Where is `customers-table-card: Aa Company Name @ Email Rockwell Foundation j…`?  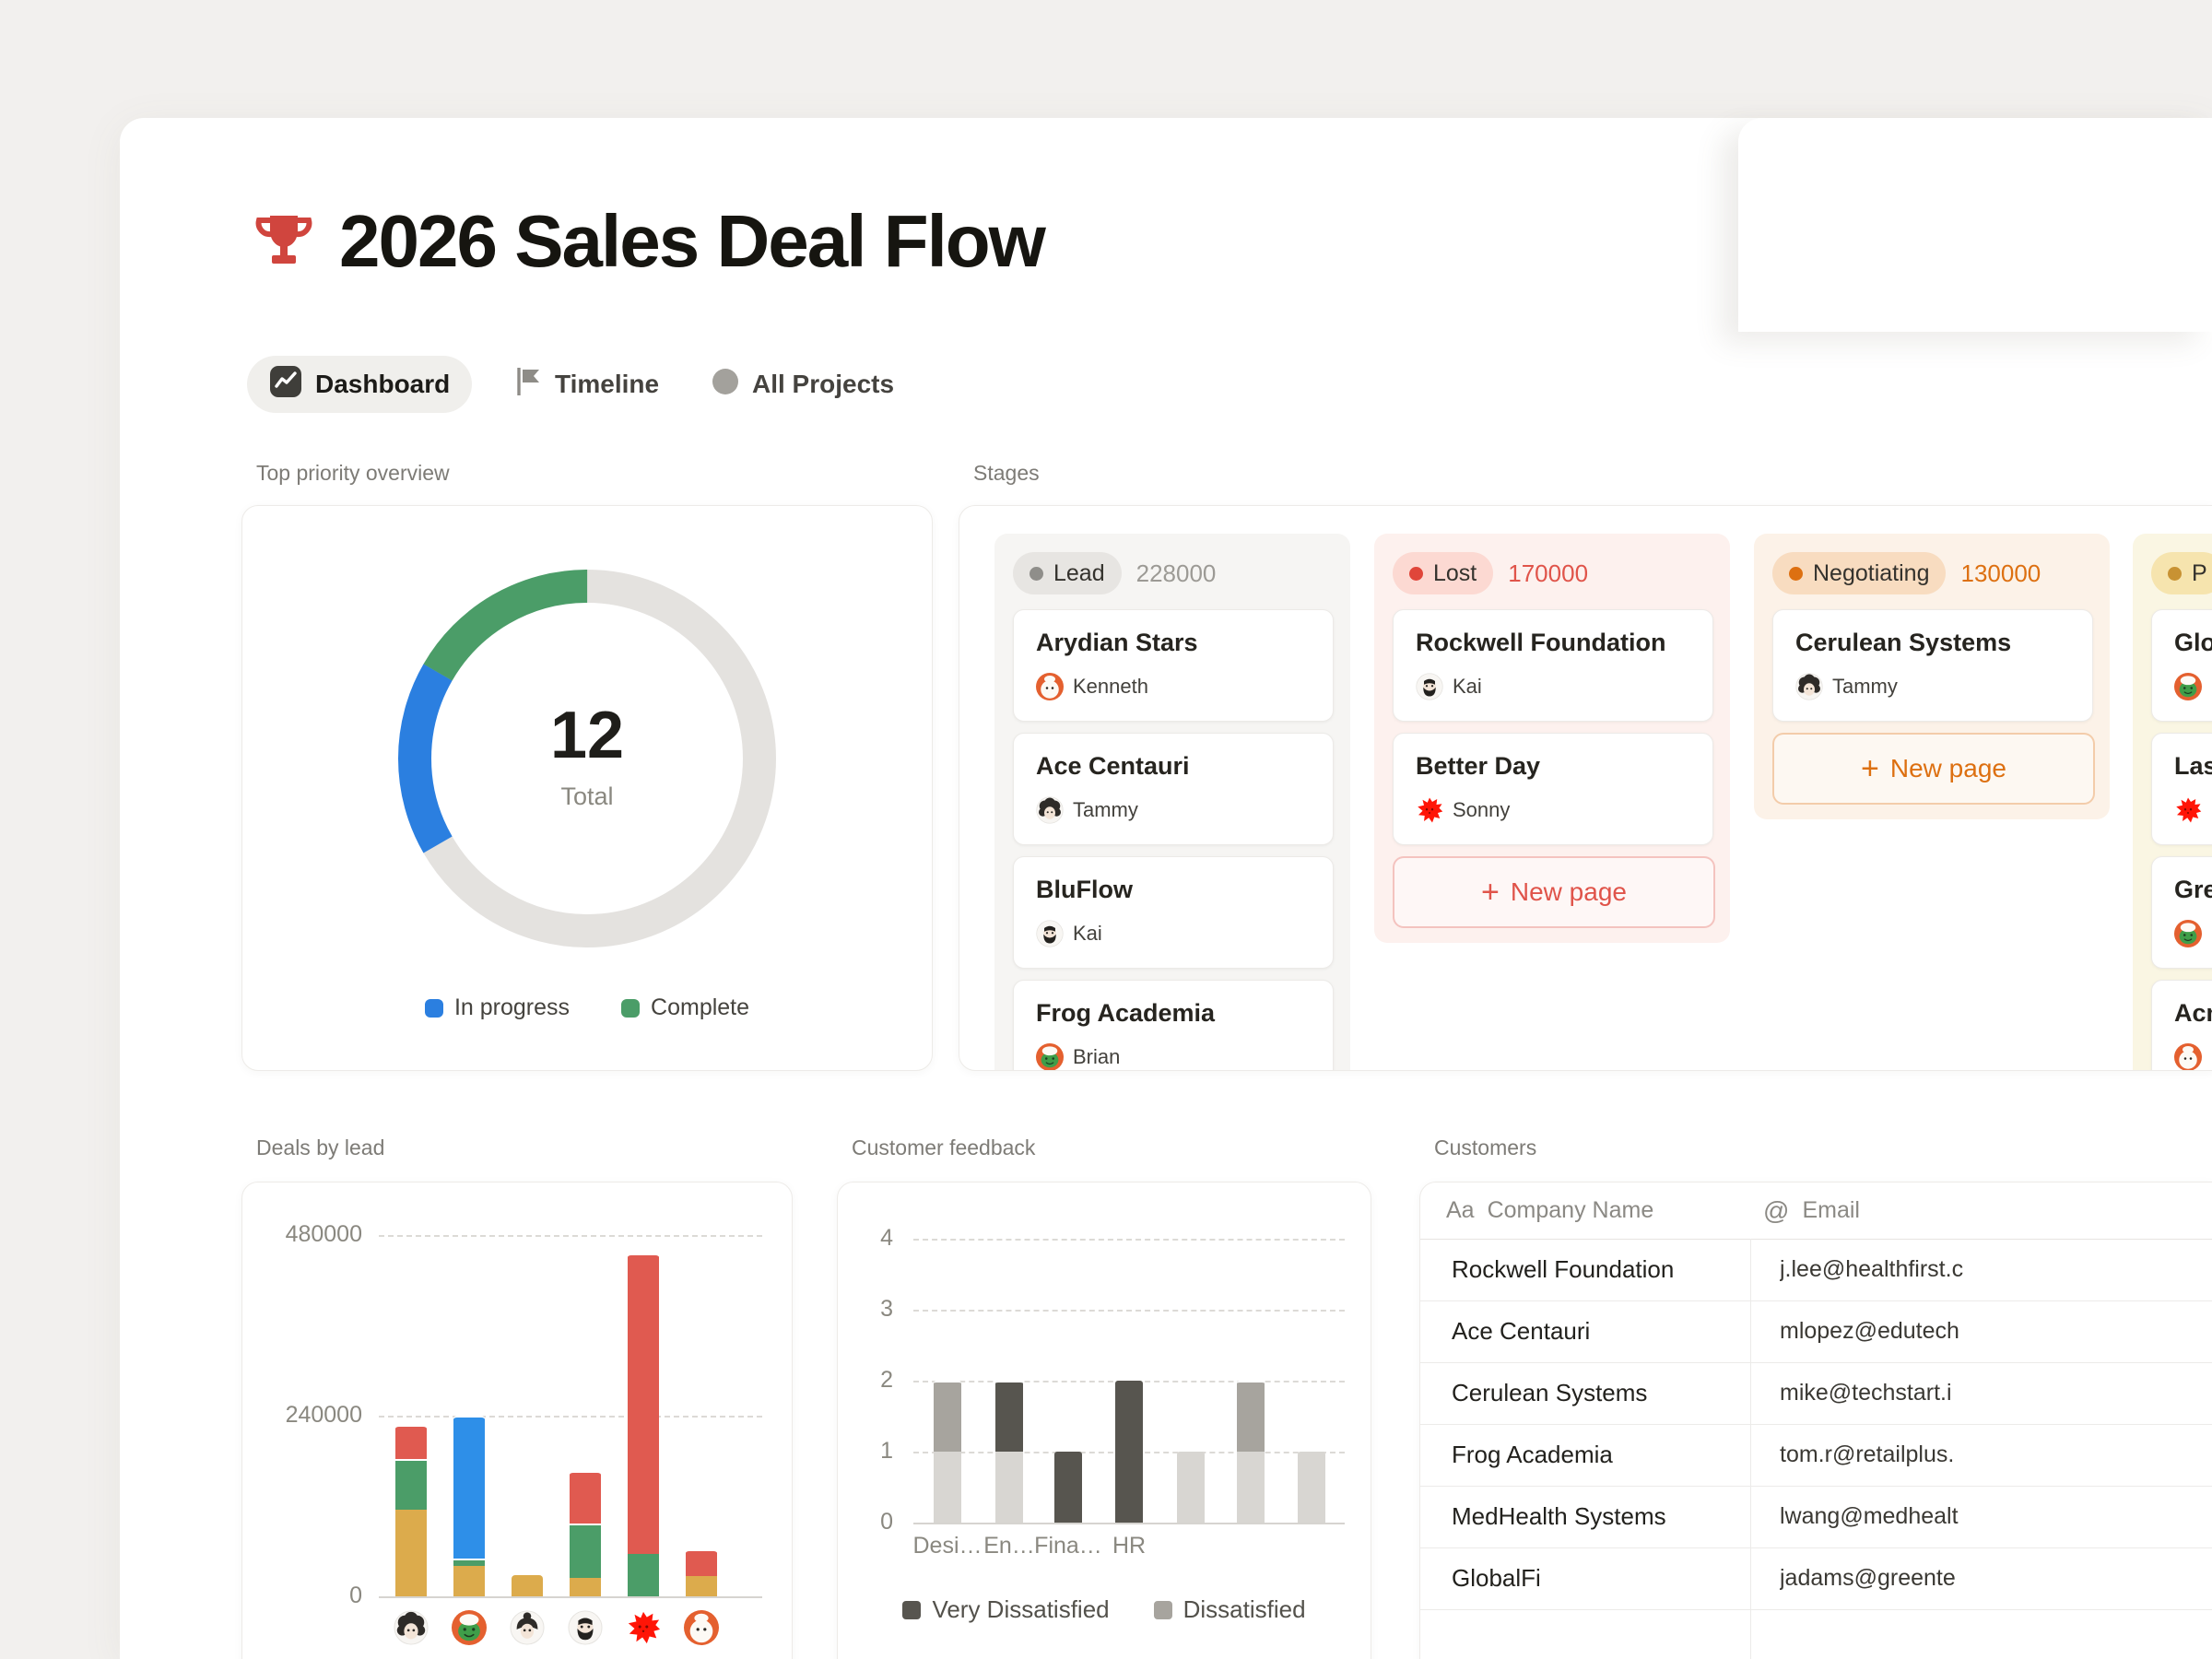
customers-table-card: Aa Company Name @ Email Rockwell Foundation j… is located at coordinates (1815, 1420).